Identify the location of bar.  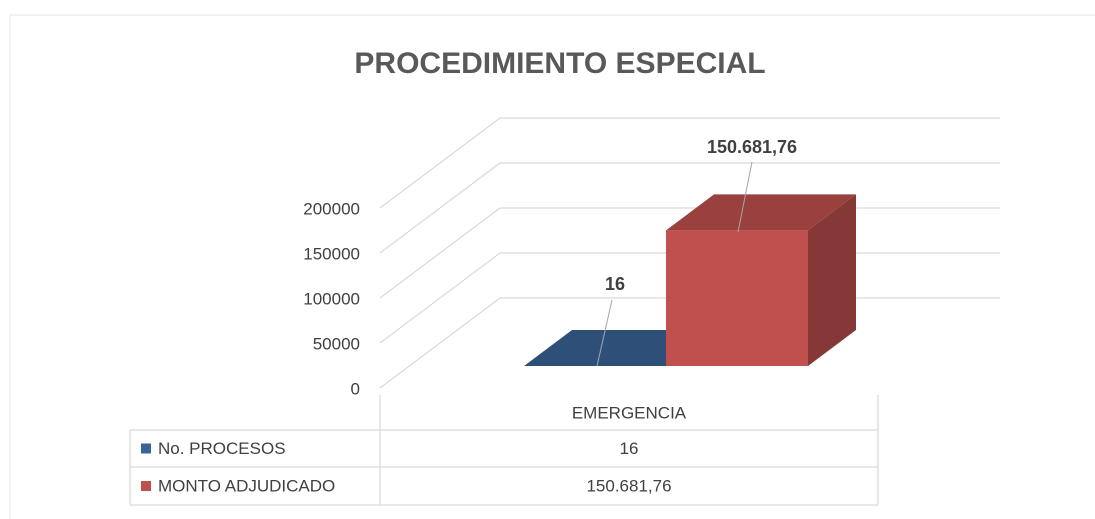
(737, 298).